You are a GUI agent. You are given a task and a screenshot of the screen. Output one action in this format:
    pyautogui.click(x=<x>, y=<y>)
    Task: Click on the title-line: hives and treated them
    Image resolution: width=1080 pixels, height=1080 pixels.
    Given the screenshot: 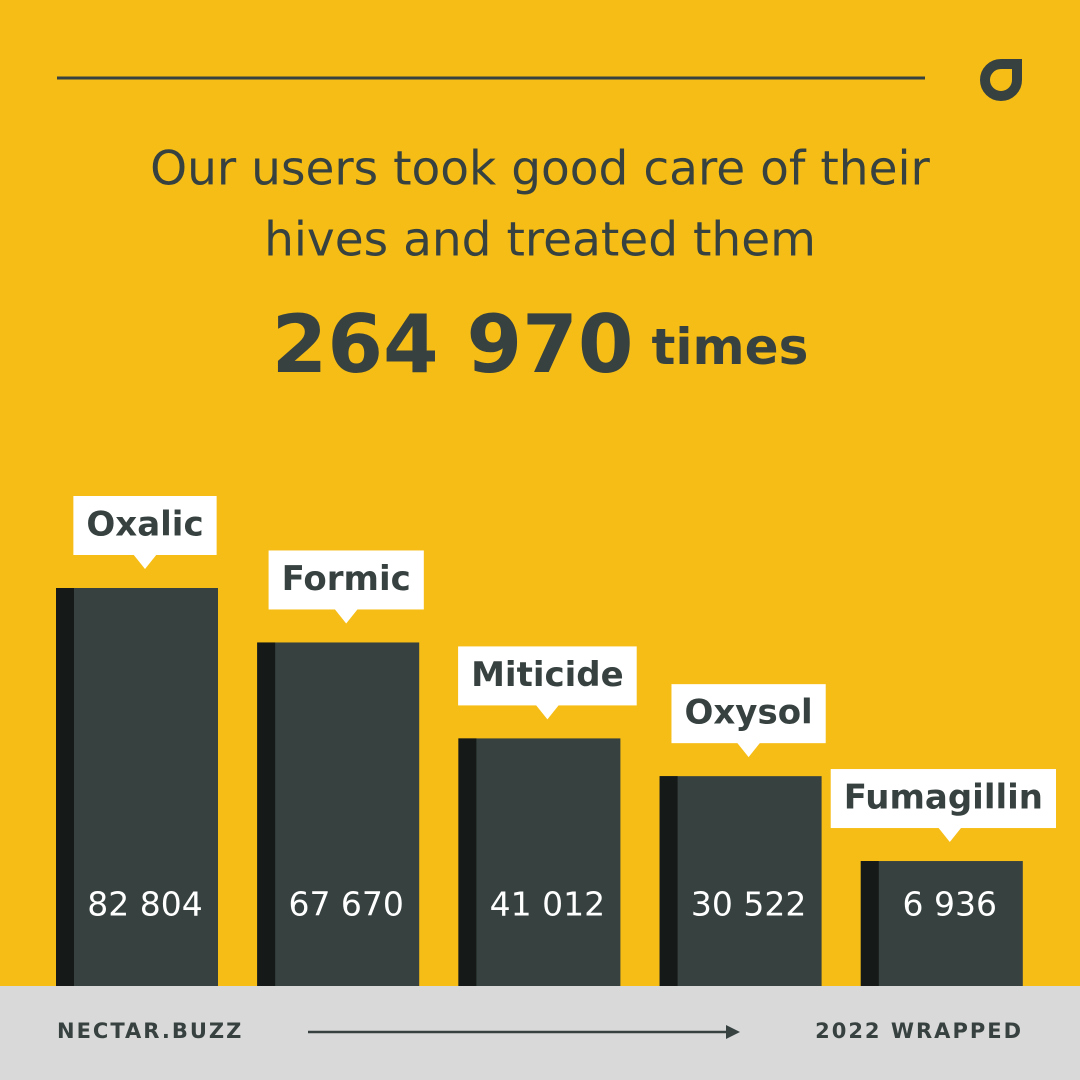 What is the action you would take?
    pyautogui.click(x=540, y=240)
    